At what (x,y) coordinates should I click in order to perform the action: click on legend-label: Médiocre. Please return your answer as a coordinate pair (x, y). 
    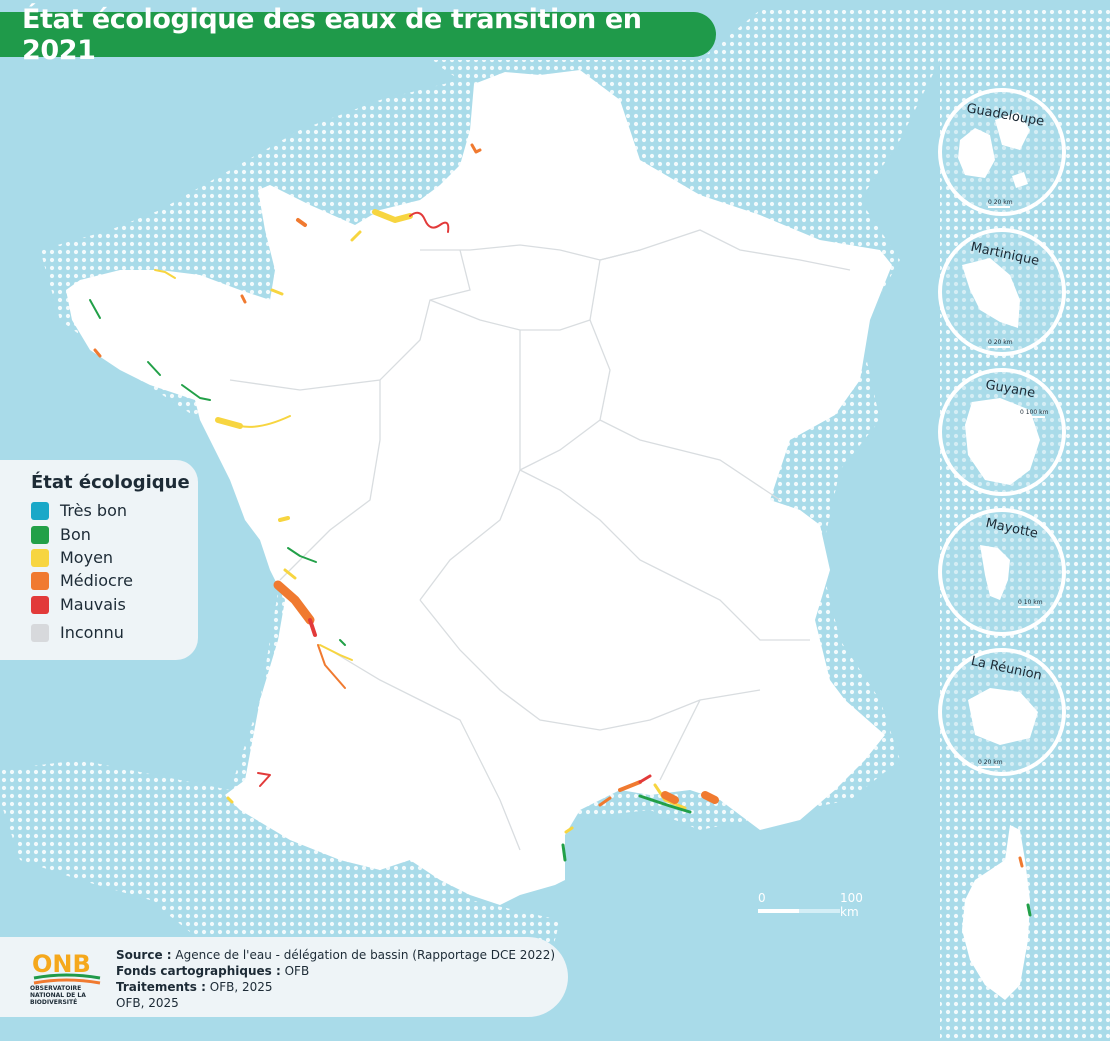
    Looking at the image, I should click on (96, 580).